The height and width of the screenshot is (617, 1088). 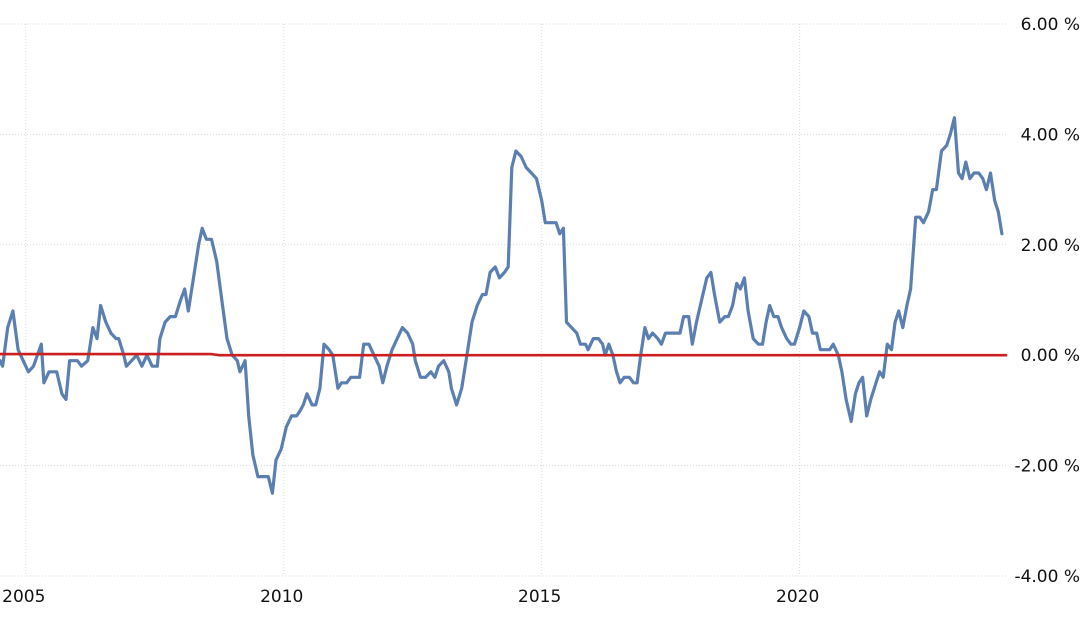 I want to click on y-tick-label: 6.00 %, so click(x=1050, y=25).